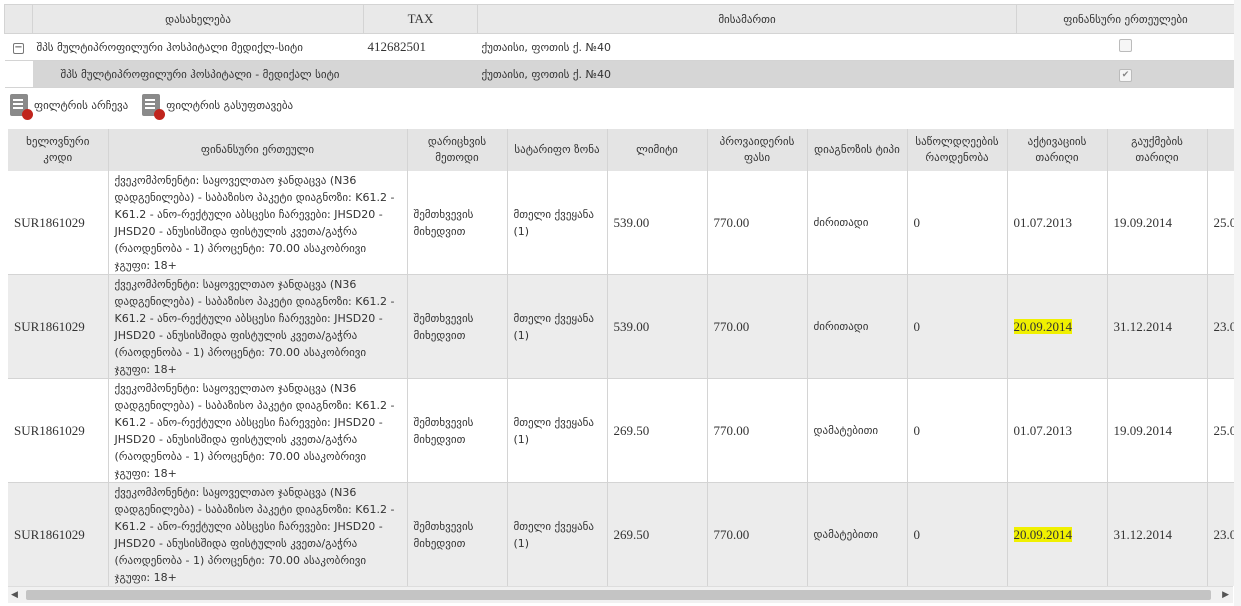 The image size is (1241, 606). Describe the element at coordinates (1225, 595) in the screenshot. I see `scroll-right-icon: ▶` at that location.